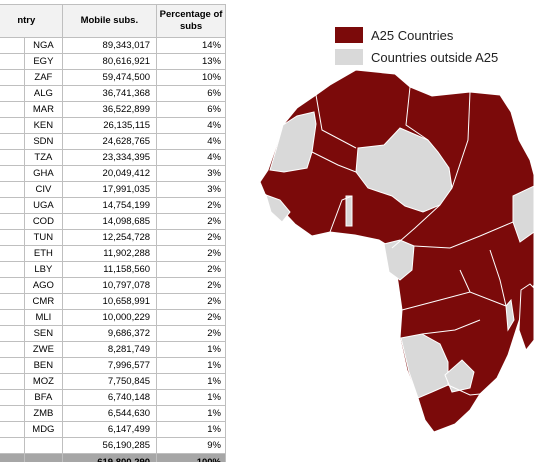  I want to click on table-row: ZWE 8,281,749 1%, so click(113, 349).